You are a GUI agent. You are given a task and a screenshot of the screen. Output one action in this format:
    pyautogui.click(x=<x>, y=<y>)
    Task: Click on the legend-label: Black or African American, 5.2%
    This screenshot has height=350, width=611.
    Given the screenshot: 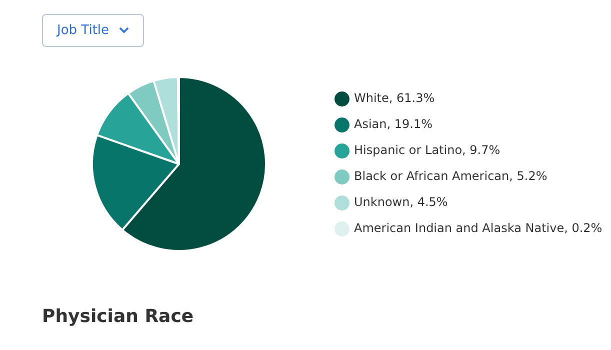 What is the action you would take?
    pyautogui.click(x=451, y=176)
    